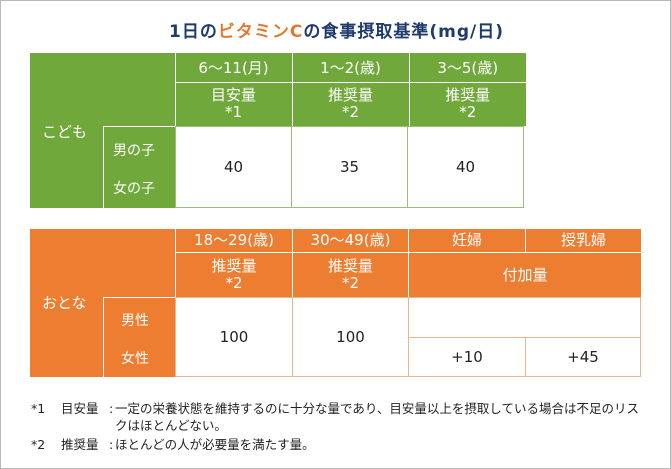 The width and height of the screenshot is (671, 469). I want to click on kids-empty-corner, so click(583, 89).